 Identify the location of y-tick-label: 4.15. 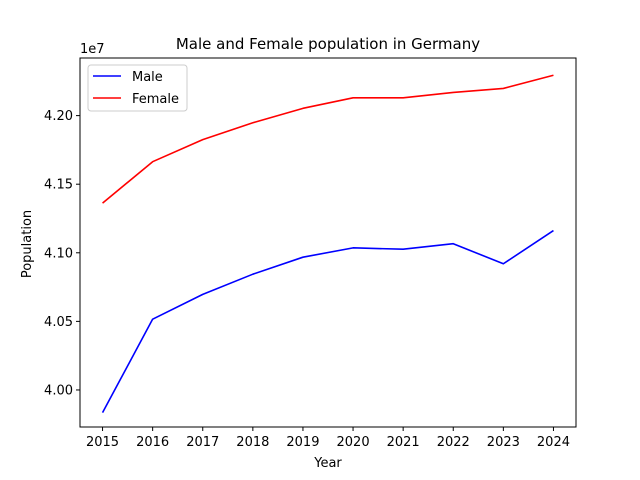
(58, 185).